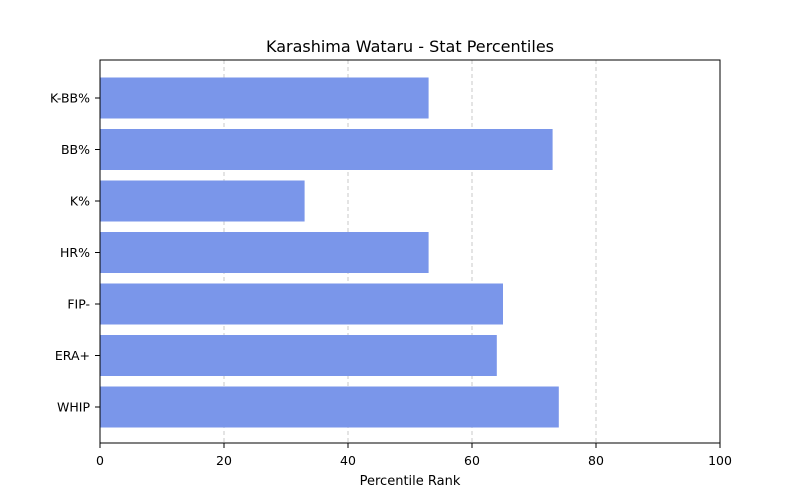  What do you see at coordinates (75, 149) in the screenshot?
I see `y-tick-label: BB%` at bounding box center [75, 149].